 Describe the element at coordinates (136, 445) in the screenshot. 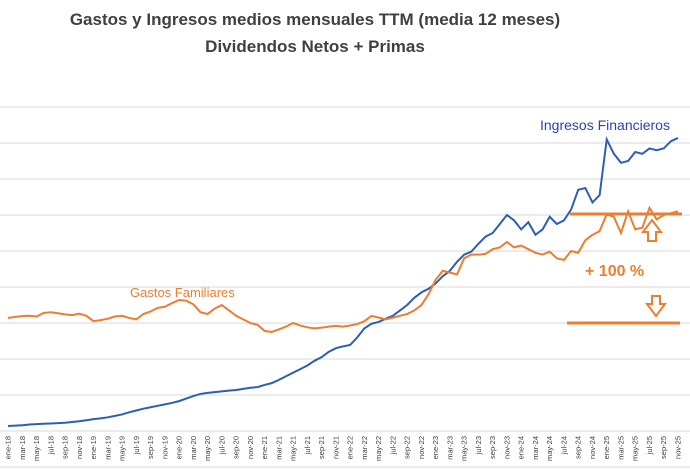

I see `x-tick-label: jul-19` at that location.